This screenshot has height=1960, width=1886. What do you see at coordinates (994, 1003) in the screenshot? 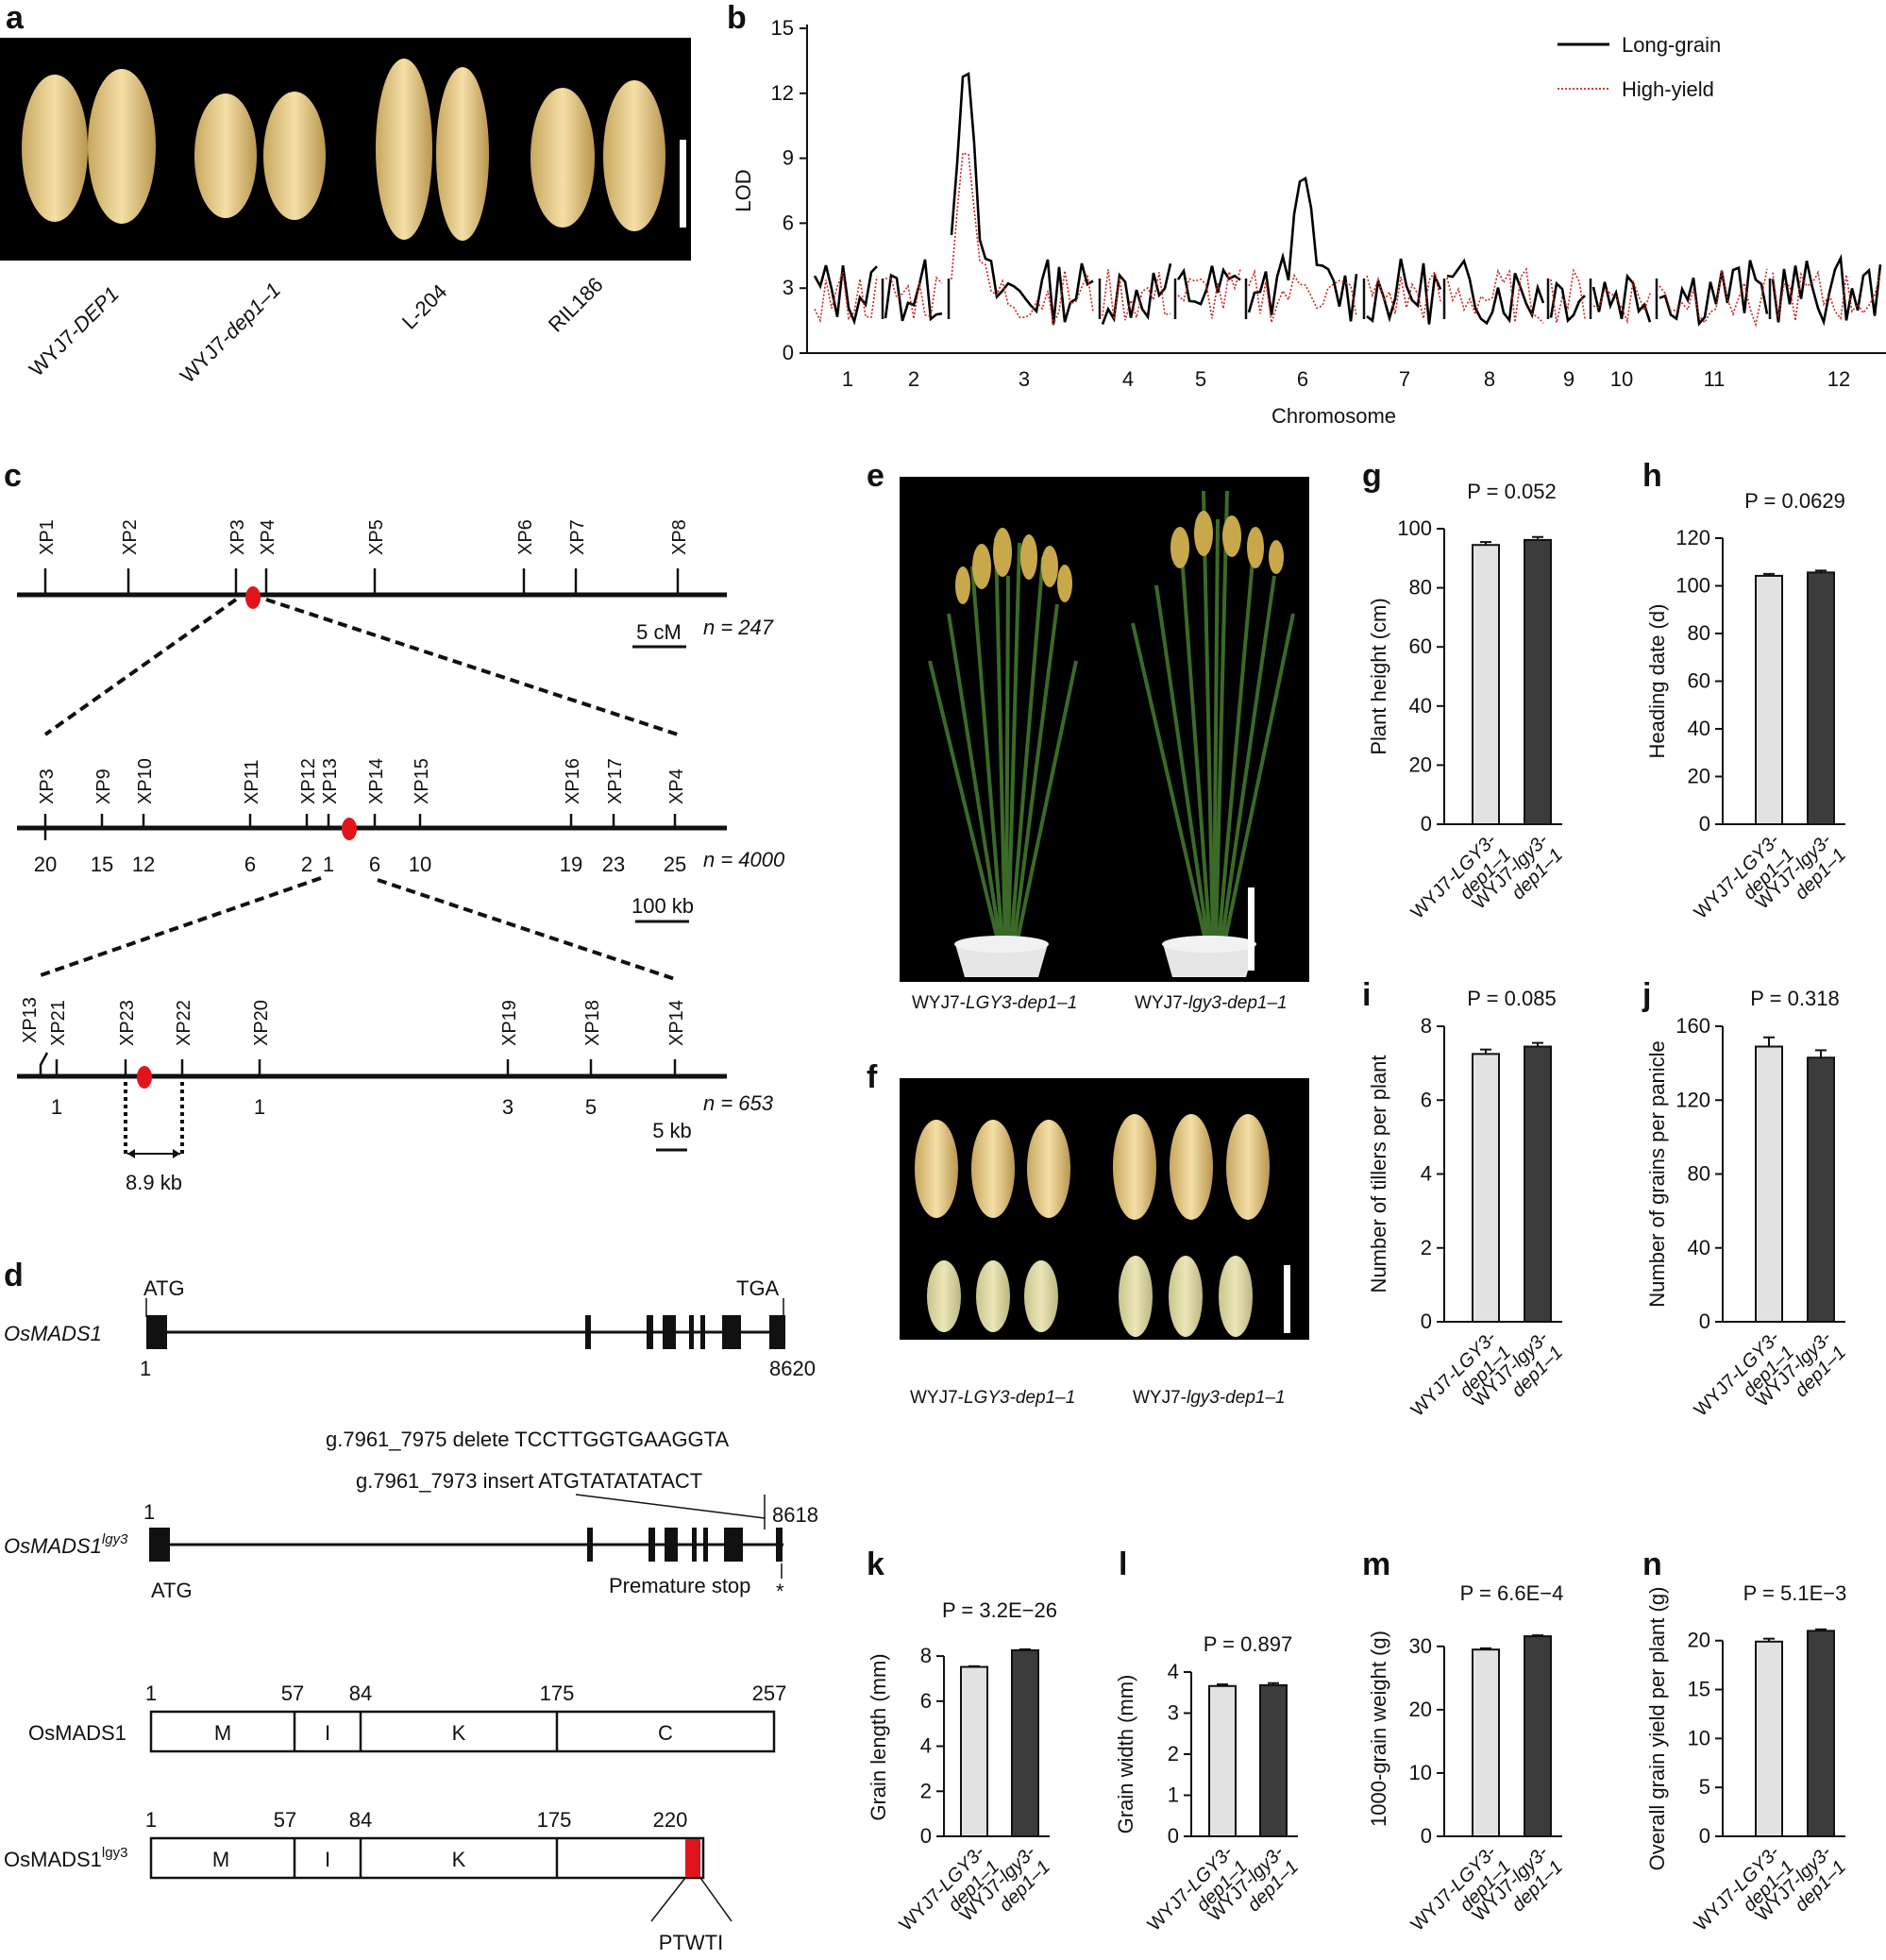
I see `panel-e-label-1: WYJ7-LGY3-dep1–1` at bounding box center [994, 1003].